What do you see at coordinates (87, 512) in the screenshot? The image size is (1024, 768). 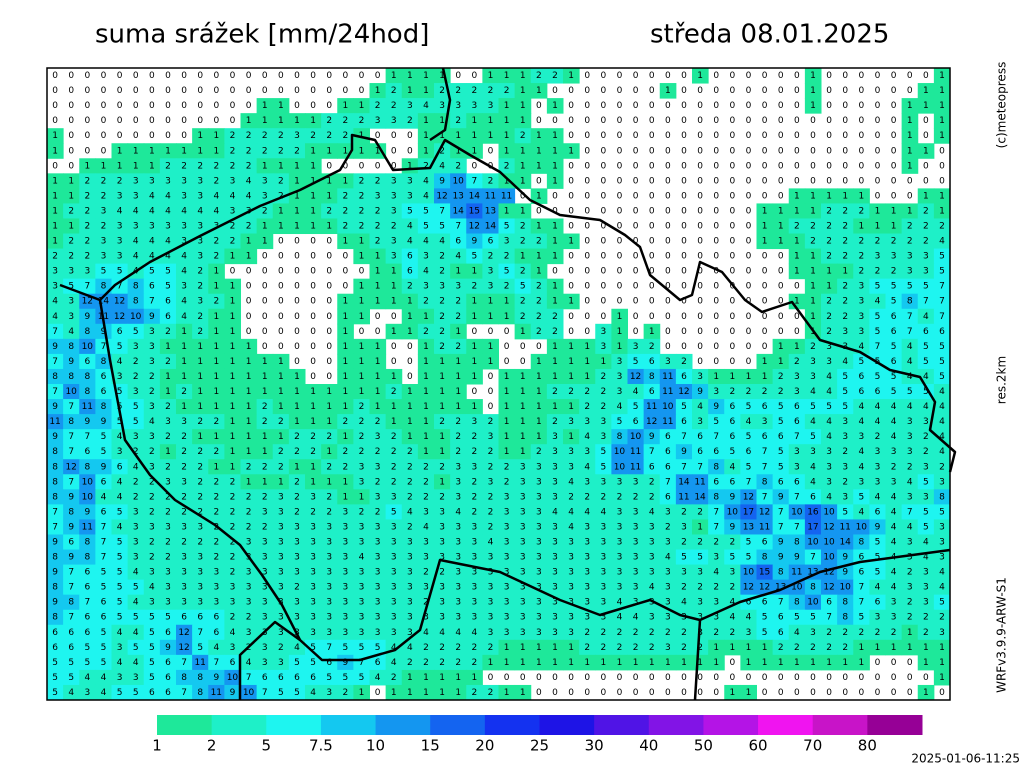 I see `cell-value: 9` at bounding box center [87, 512].